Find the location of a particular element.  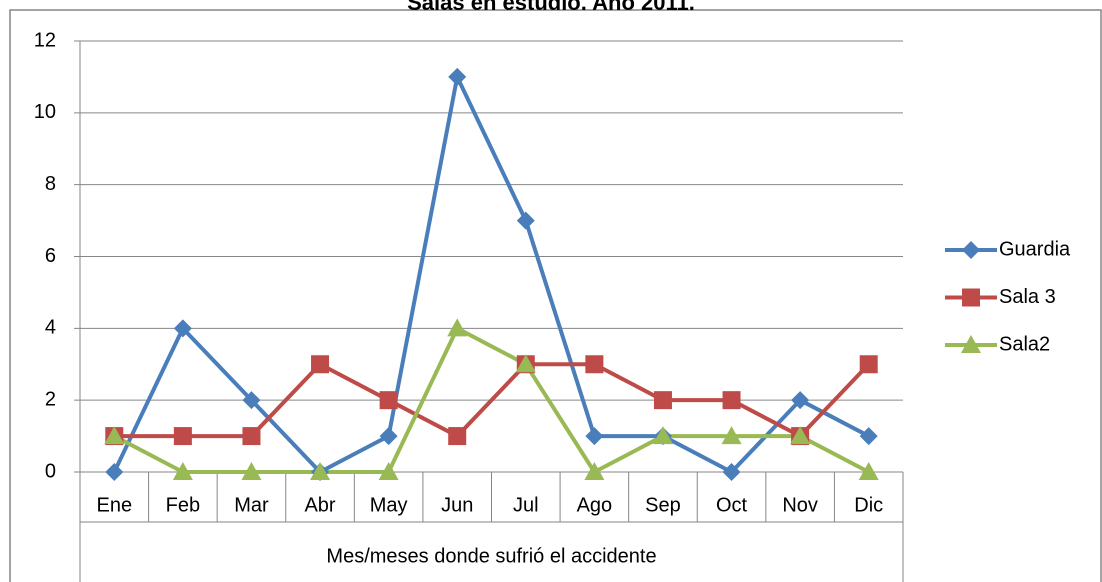

chart-title: Salas en estudio. Año 2011. is located at coordinates (551, 7).